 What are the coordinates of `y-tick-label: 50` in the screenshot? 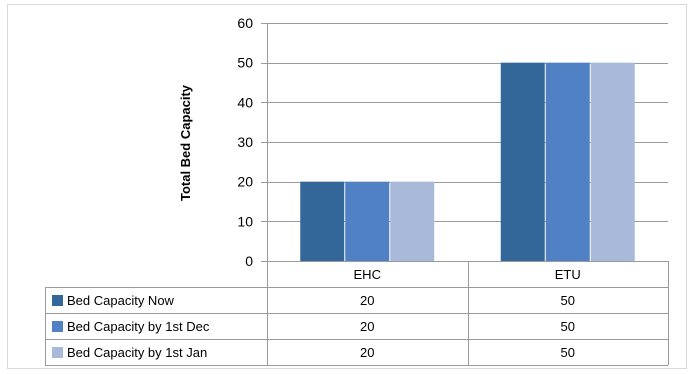 It's located at (245, 63).